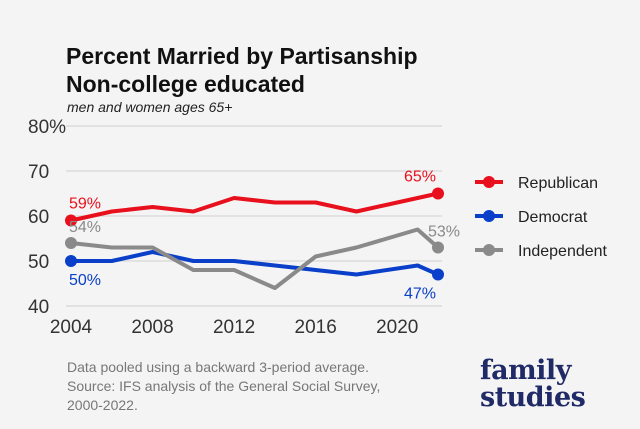  I want to click on logo-text: studies, so click(533, 397).